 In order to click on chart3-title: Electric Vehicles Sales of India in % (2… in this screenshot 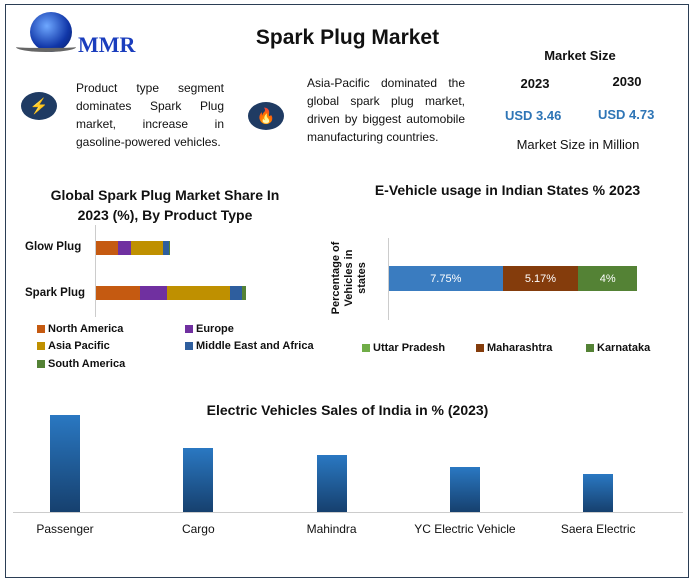, I will do `click(347, 410)`.